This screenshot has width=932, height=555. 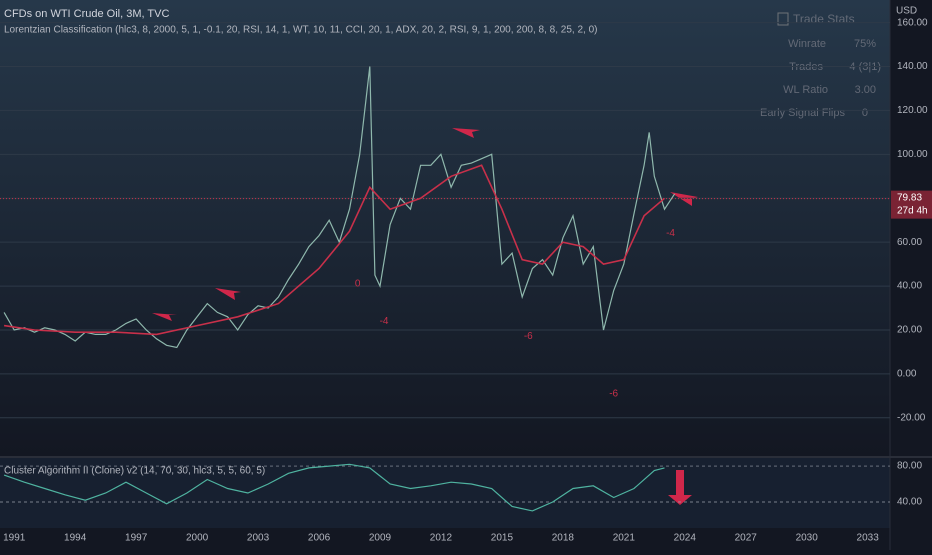 I want to click on y-tick-label: 120.00, so click(x=912, y=110).